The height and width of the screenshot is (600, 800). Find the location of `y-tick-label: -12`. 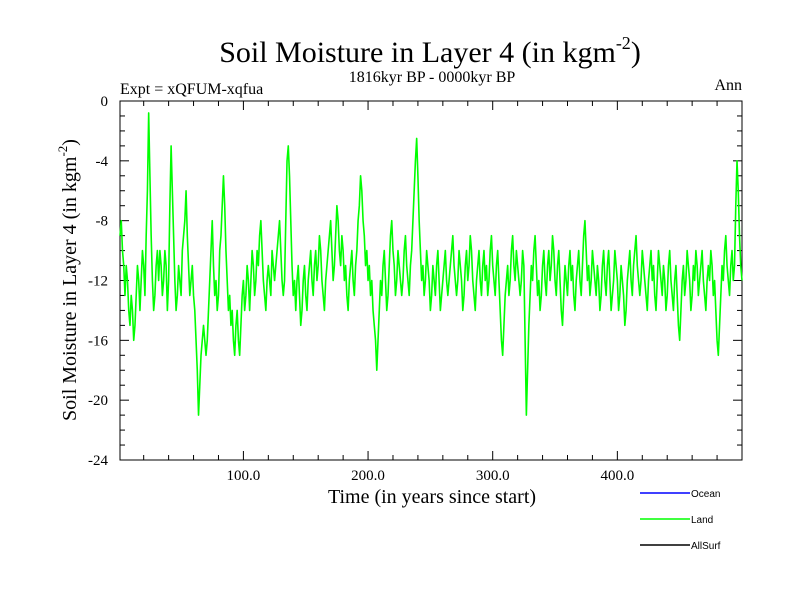

y-tick-label: -12 is located at coordinates (98, 282).